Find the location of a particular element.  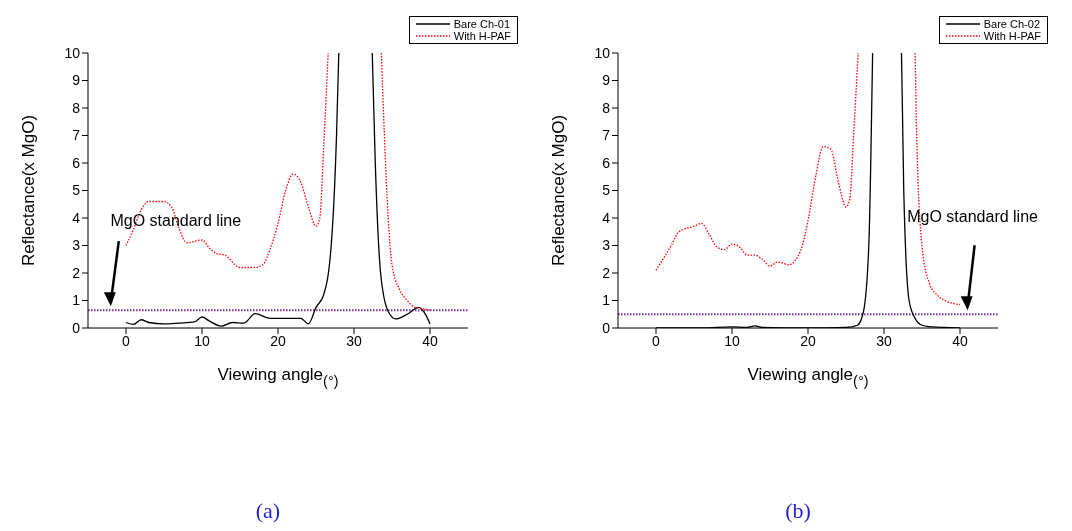

text: (a) is located at coordinates (268, 511).